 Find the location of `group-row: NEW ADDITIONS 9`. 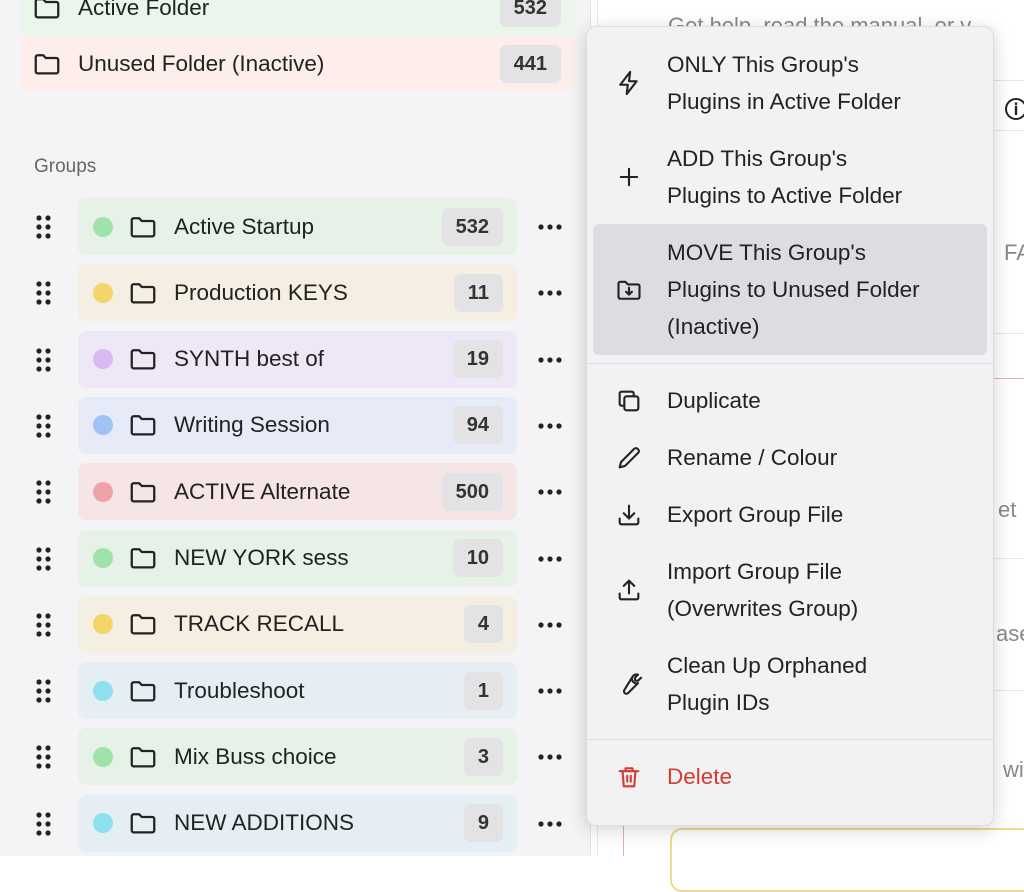

group-row: NEW ADDITIONS 9 is located at coordinates (297, 823).